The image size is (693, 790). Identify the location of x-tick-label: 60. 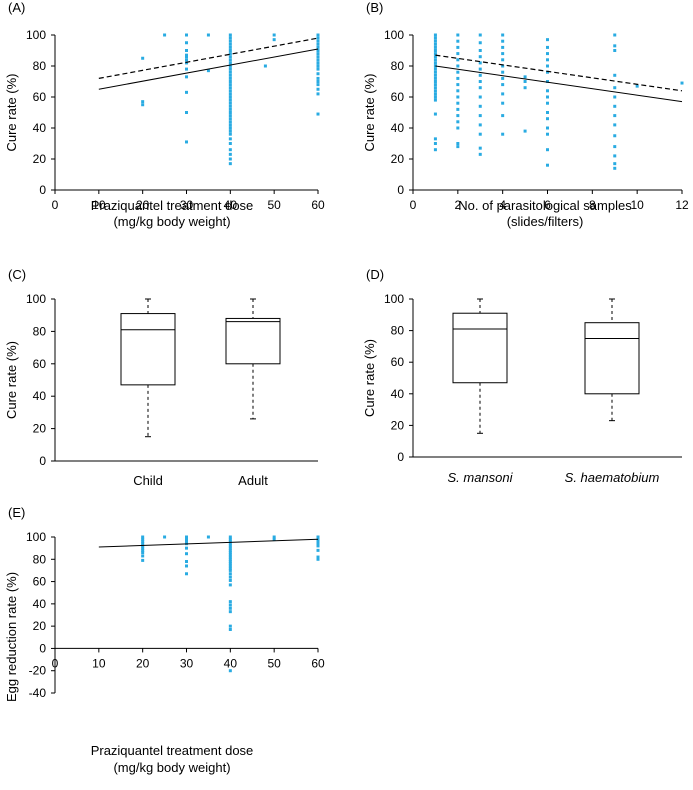
(318, 663).